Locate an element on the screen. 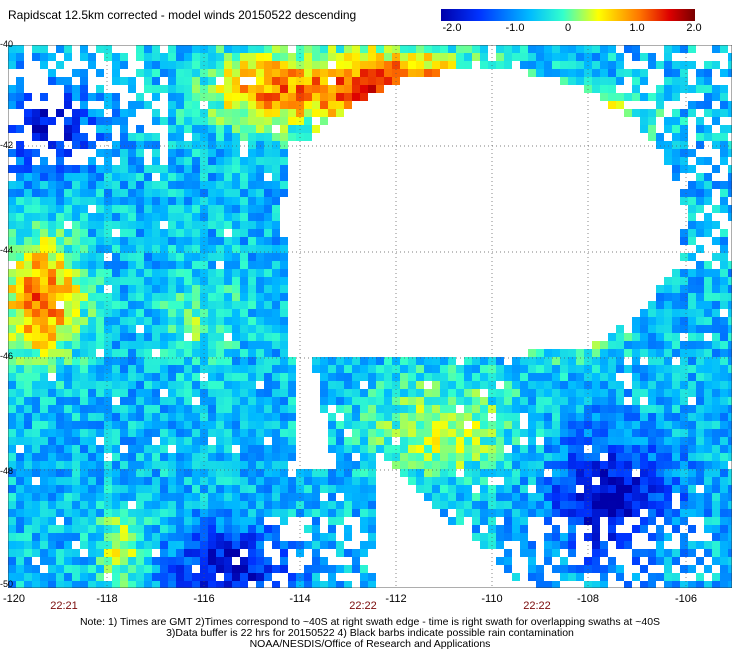  colorbar-gradient is located at coordinates (568, 15).